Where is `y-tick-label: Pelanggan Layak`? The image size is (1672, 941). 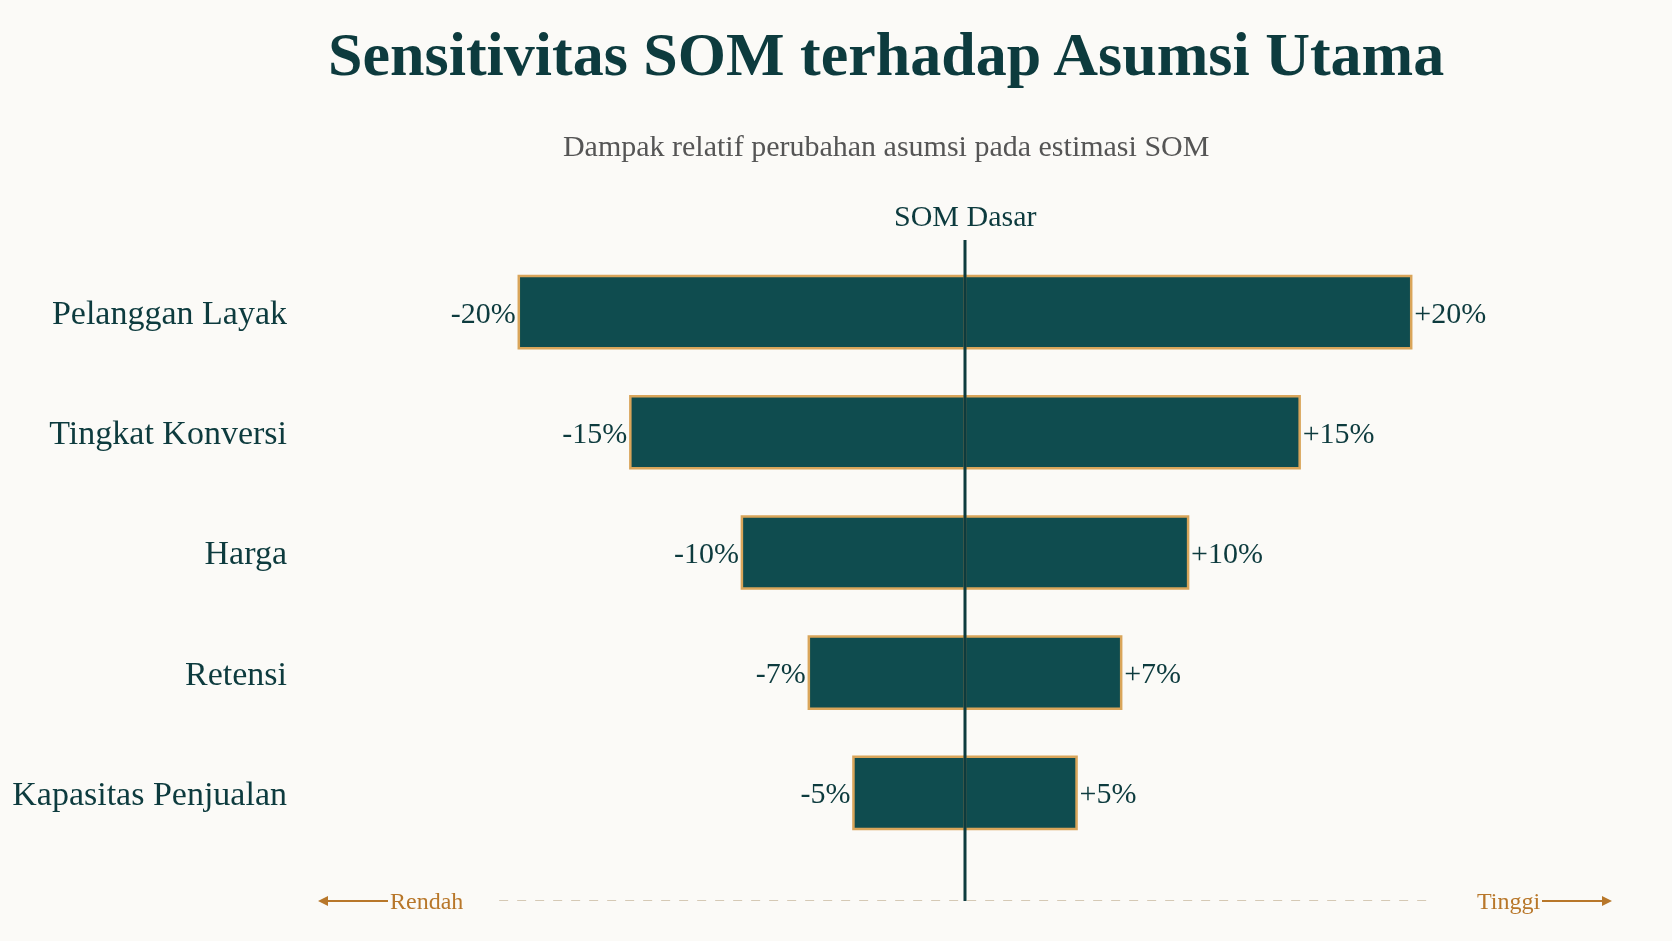 y-tick-label: Pelanggan Layak is located at coordinates (169, 313).